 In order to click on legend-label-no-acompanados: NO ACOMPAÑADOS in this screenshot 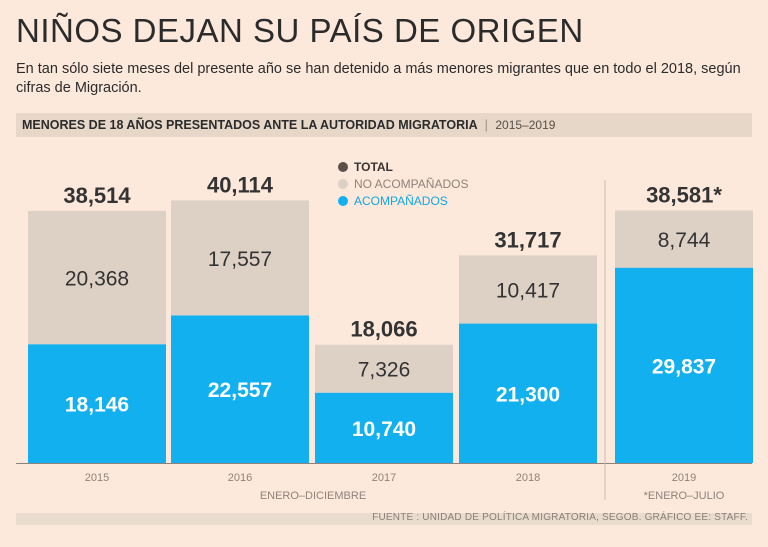, I will do `click(411, 183)`.